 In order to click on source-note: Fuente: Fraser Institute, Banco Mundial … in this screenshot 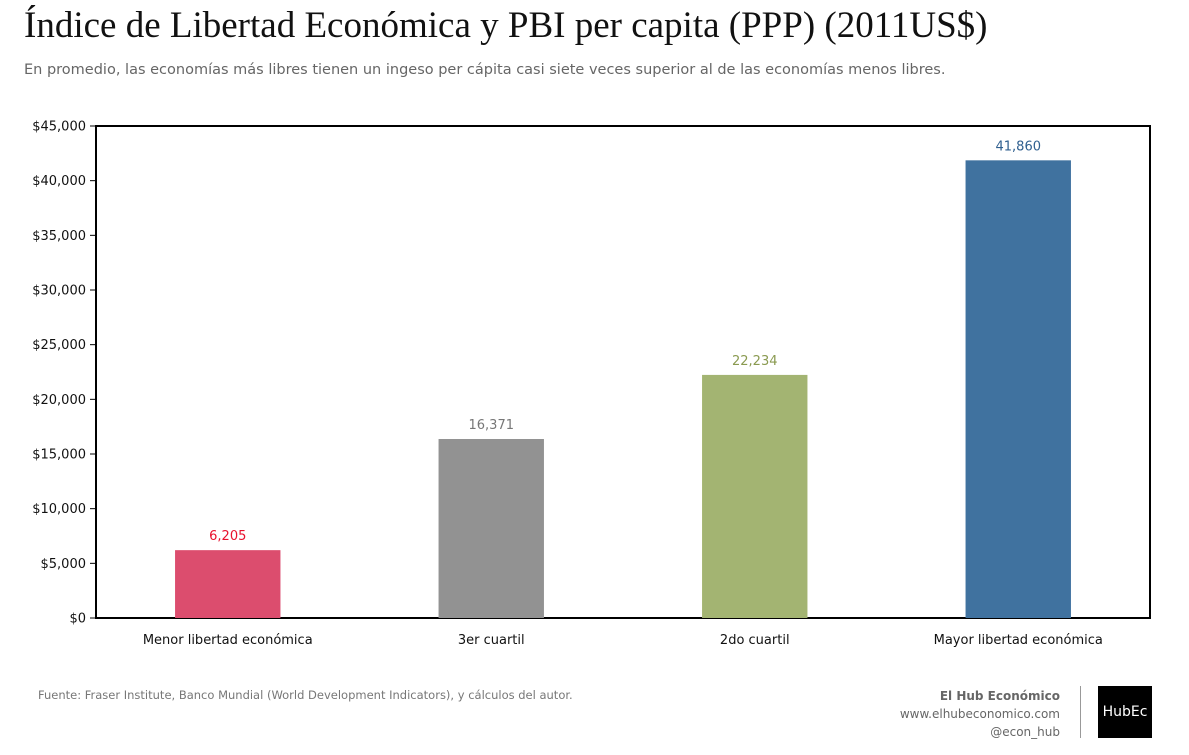, I will do `click(305, 695)`.